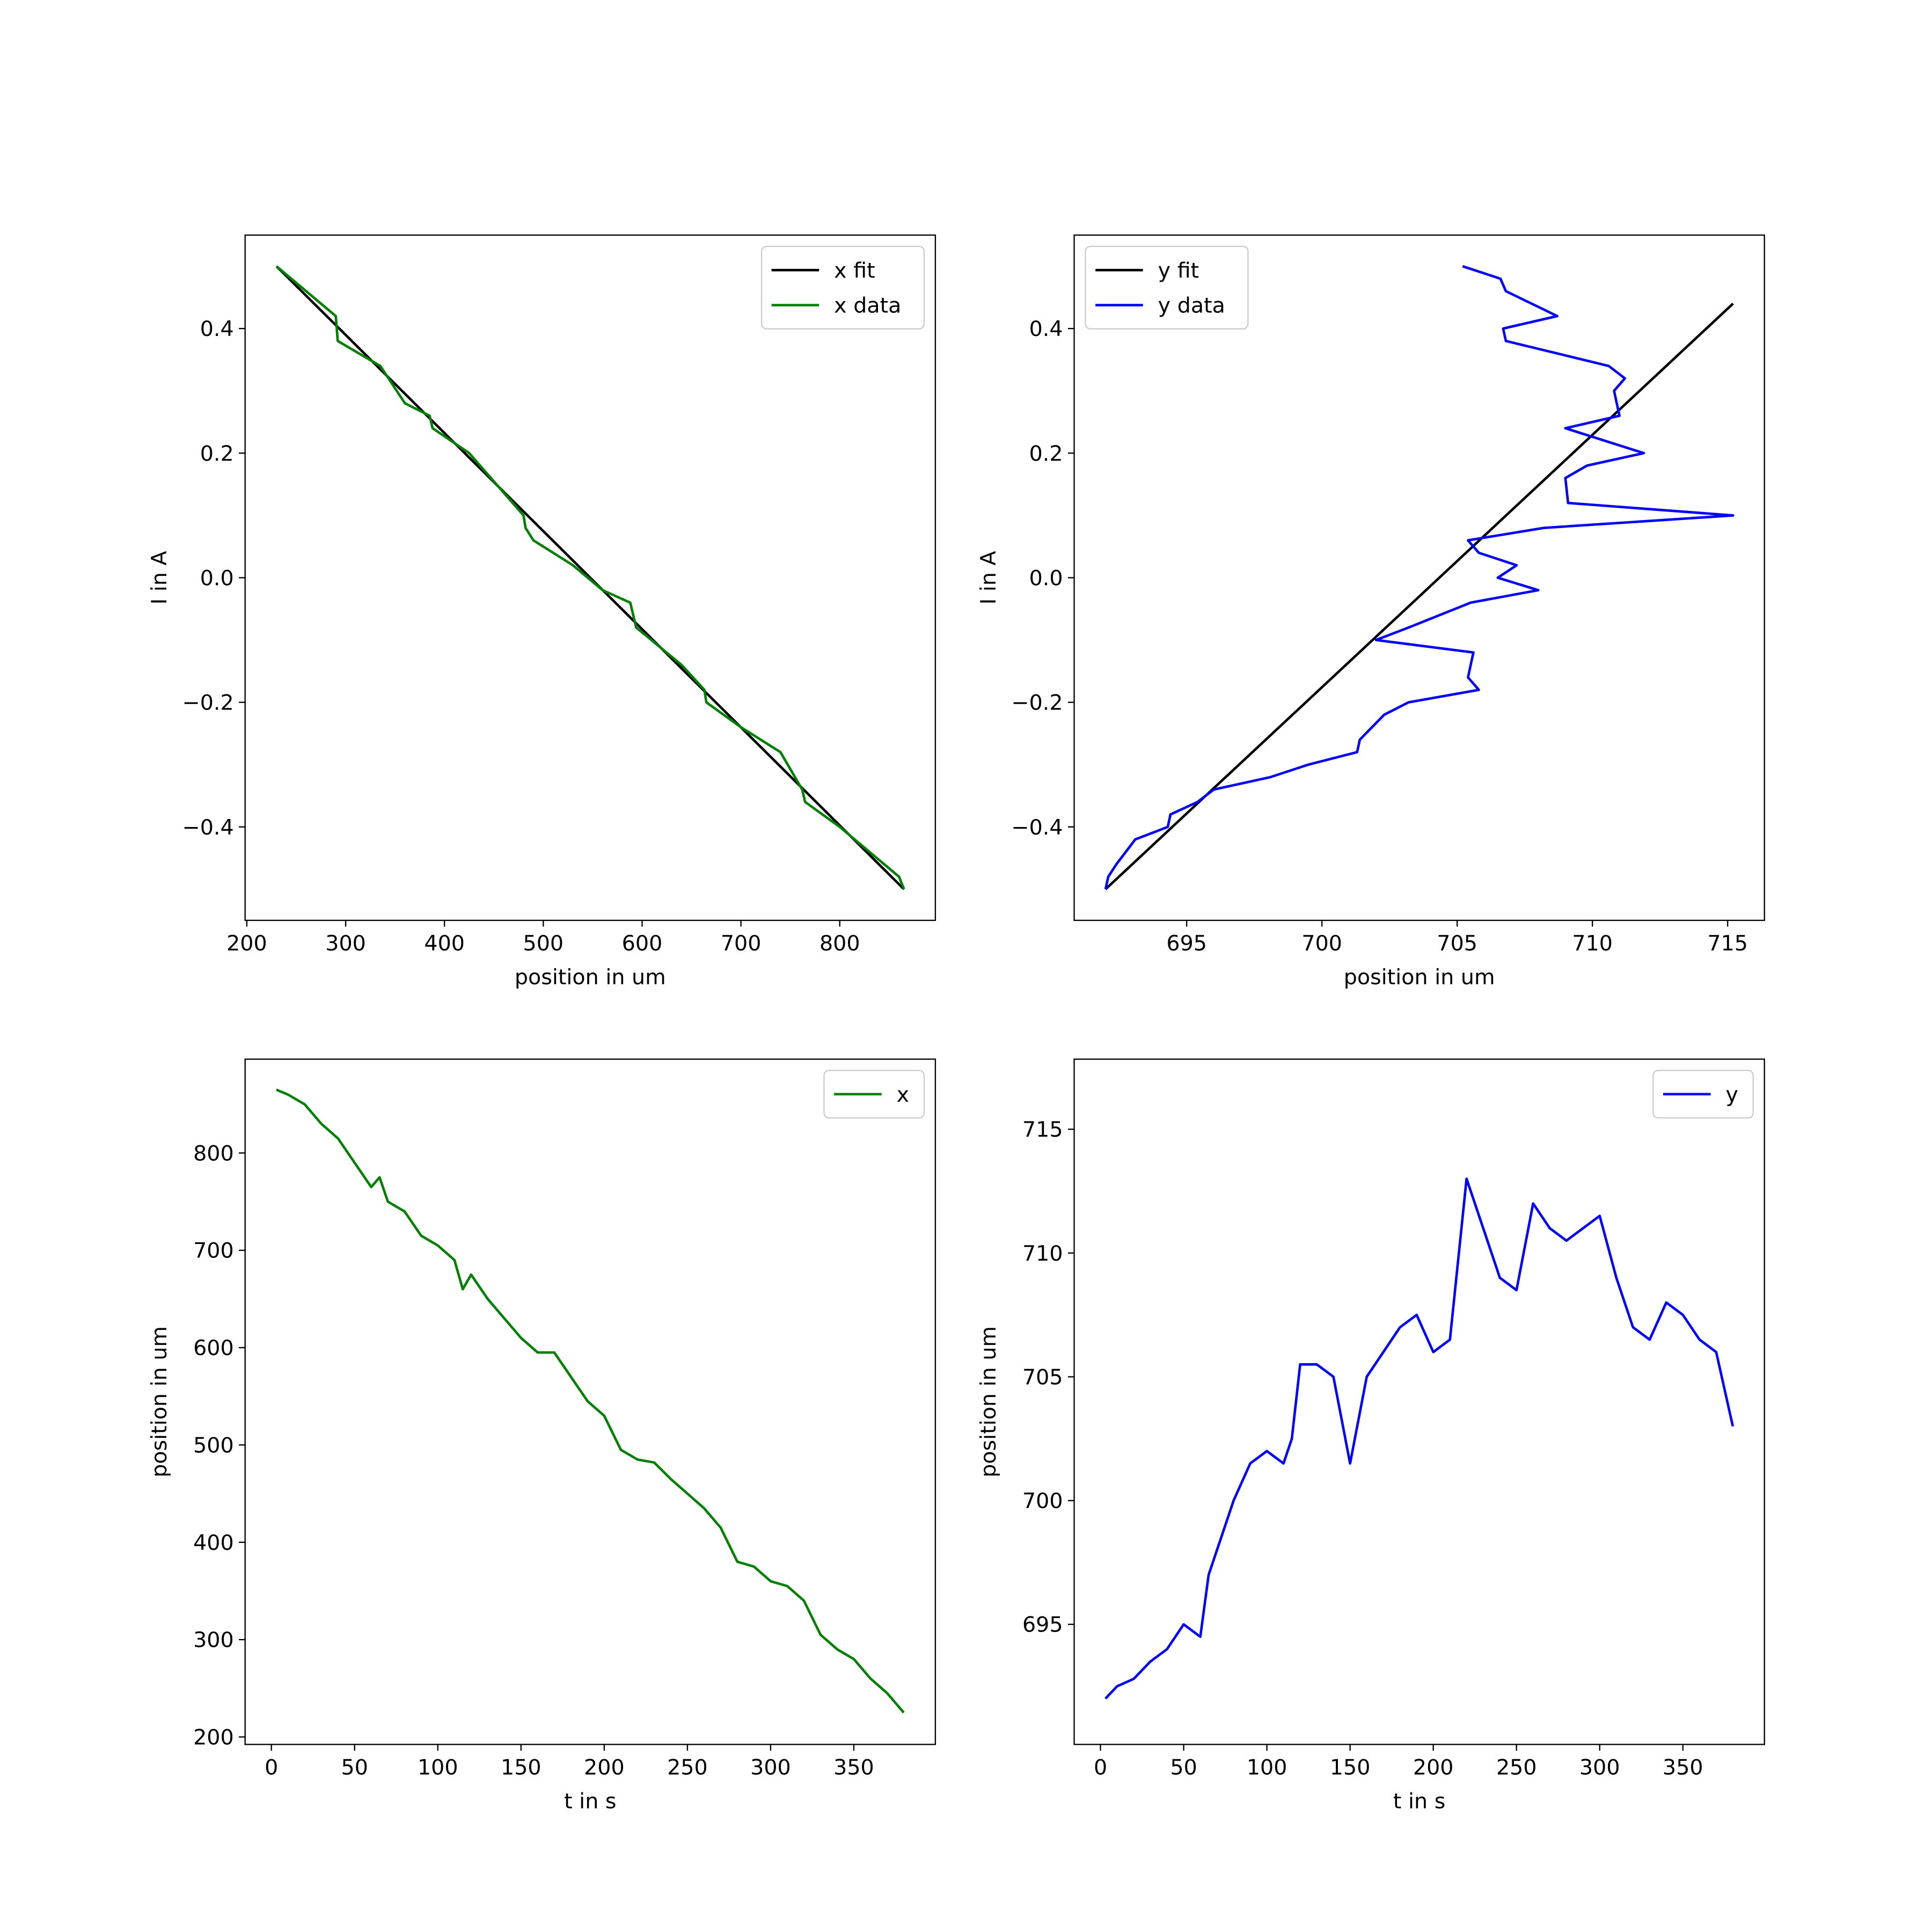 This screenshot has height=1932, width=1932. Describe the element at coordinates (1732, 1094) in the screenshot. I see `legend-label: y` at that location.